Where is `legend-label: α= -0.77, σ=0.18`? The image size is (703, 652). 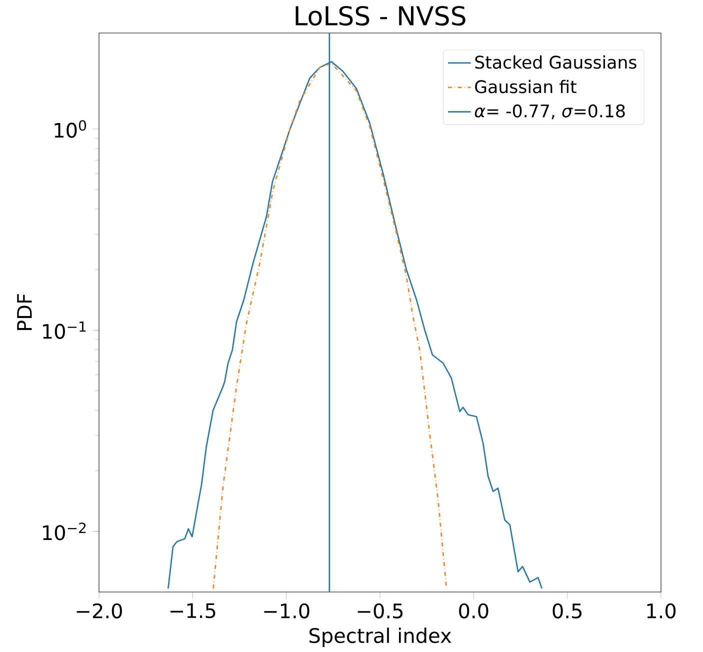
legend-label: α= -0.77, σ=0.18 is located at coordinates (549, 112).